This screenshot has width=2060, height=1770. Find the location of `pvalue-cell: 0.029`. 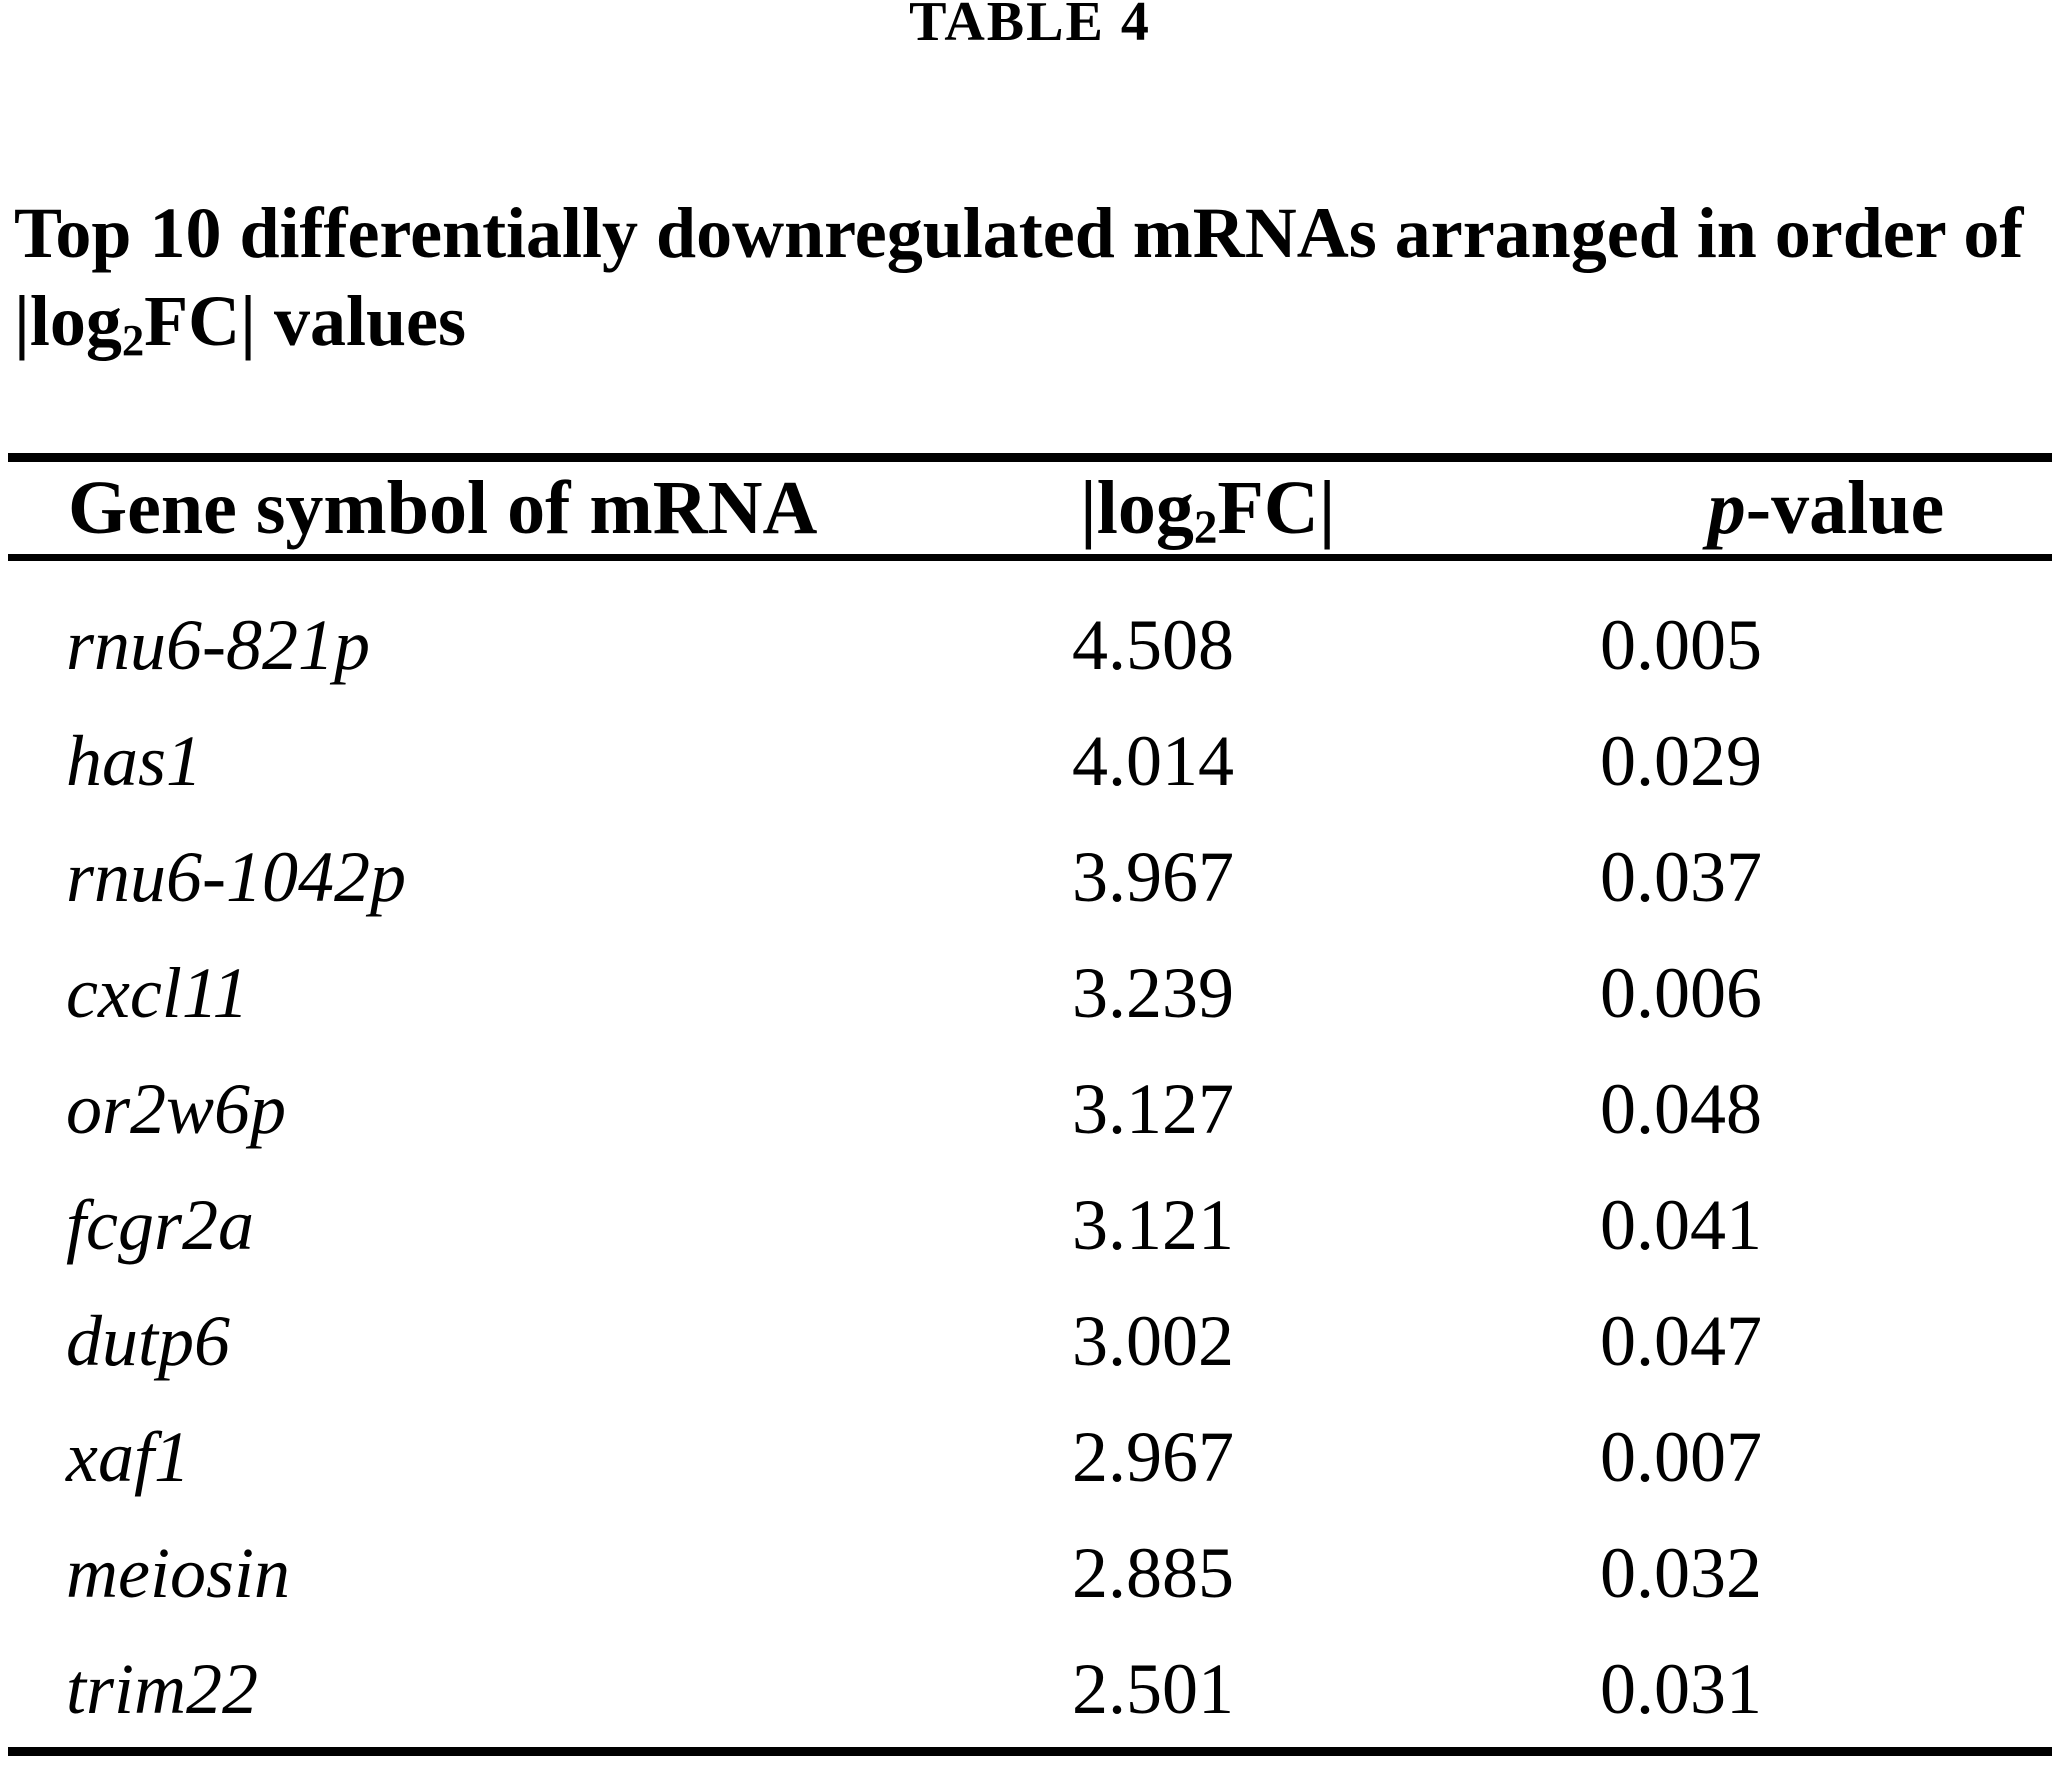

pvalue-cell: 0.029 is located at coordinates (1681, 760).